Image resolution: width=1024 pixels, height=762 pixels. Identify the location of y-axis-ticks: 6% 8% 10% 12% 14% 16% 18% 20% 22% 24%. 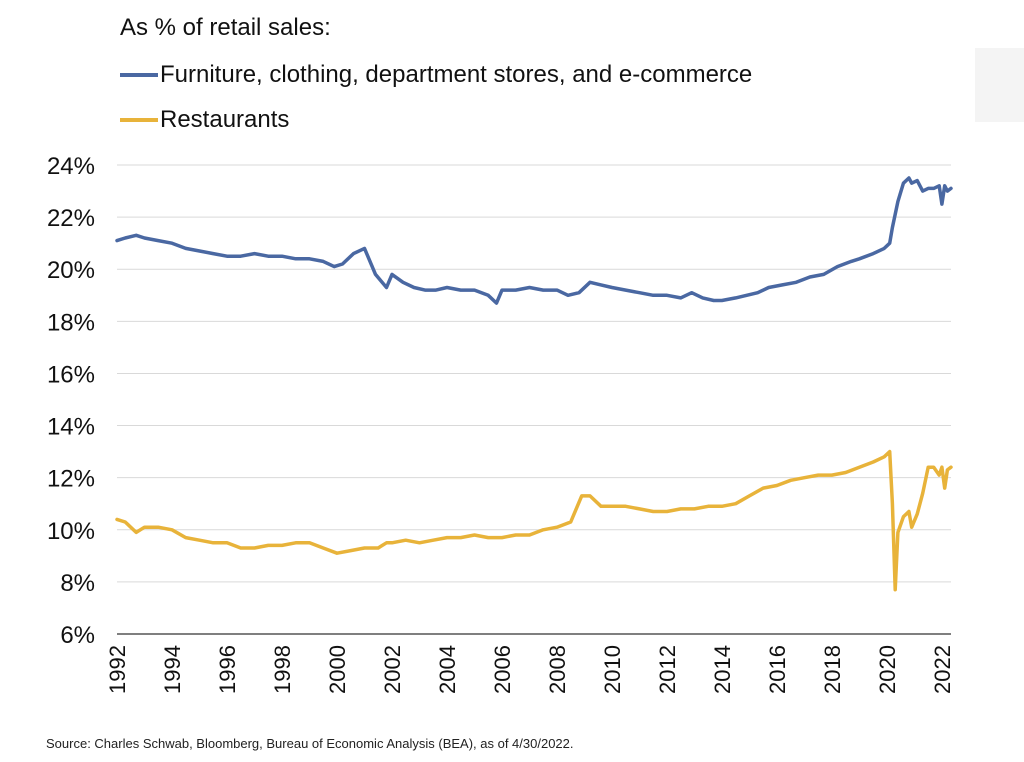
(71, 401).